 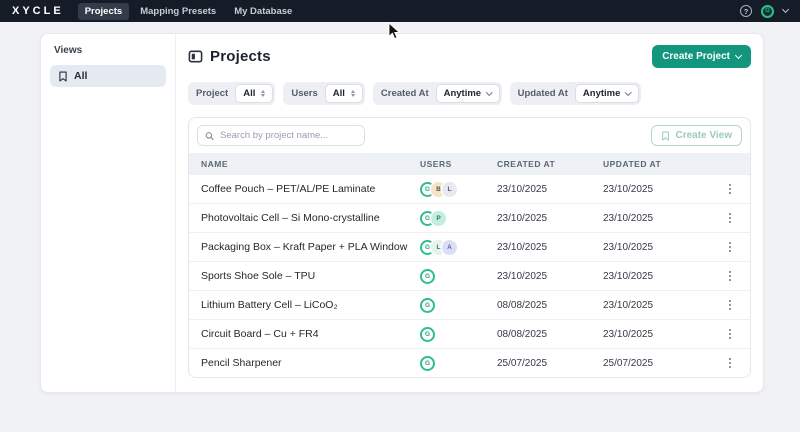 I want to click on table-toolbar: Create View, so click(x=469, y=135).